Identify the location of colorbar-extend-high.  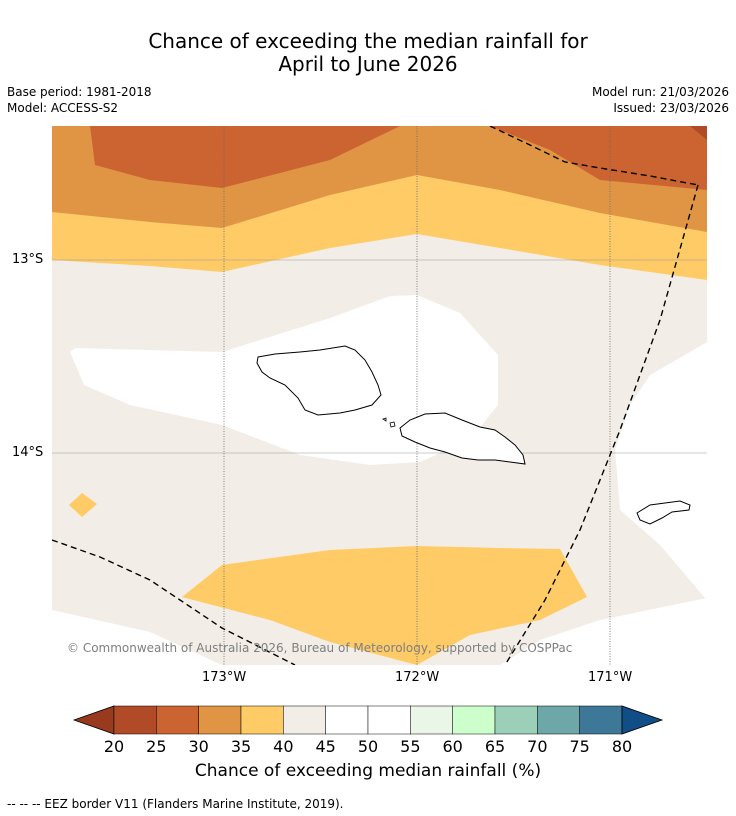
(642, 720).